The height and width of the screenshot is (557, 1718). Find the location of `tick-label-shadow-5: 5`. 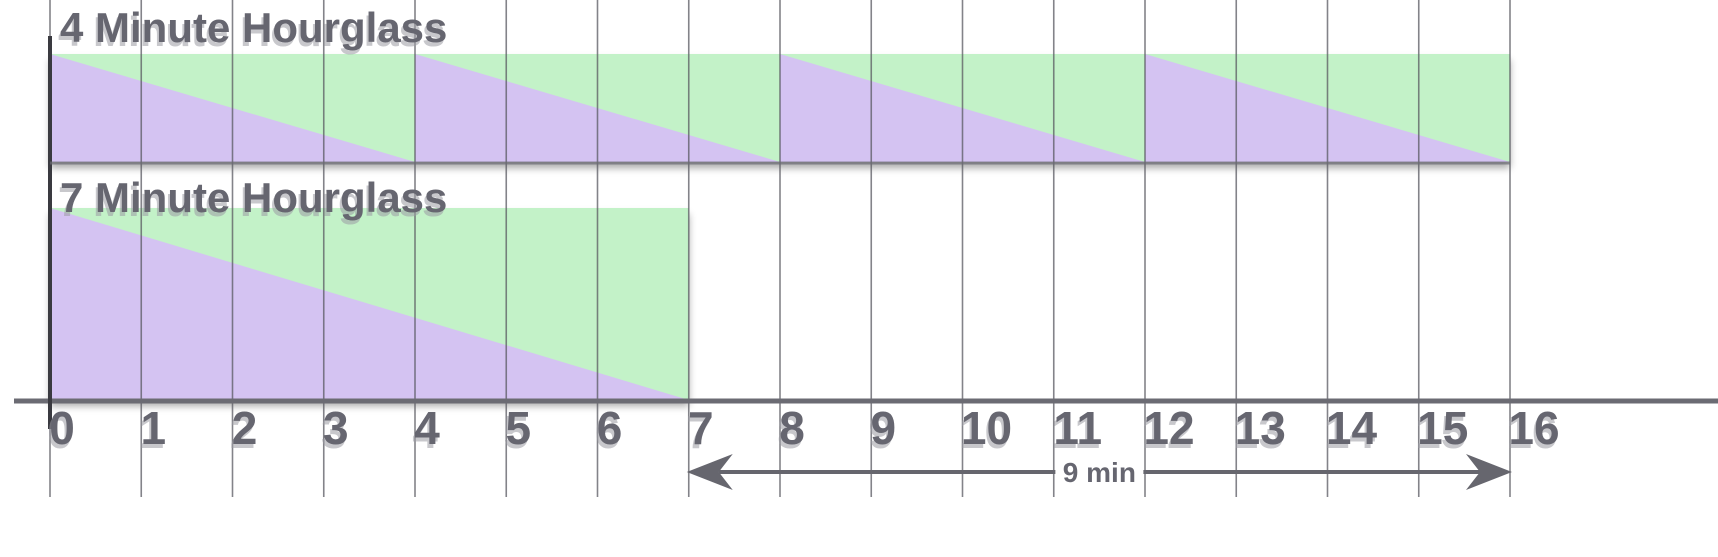

tick-label-shadow-5: 5 is located at coordinates (516, 432).